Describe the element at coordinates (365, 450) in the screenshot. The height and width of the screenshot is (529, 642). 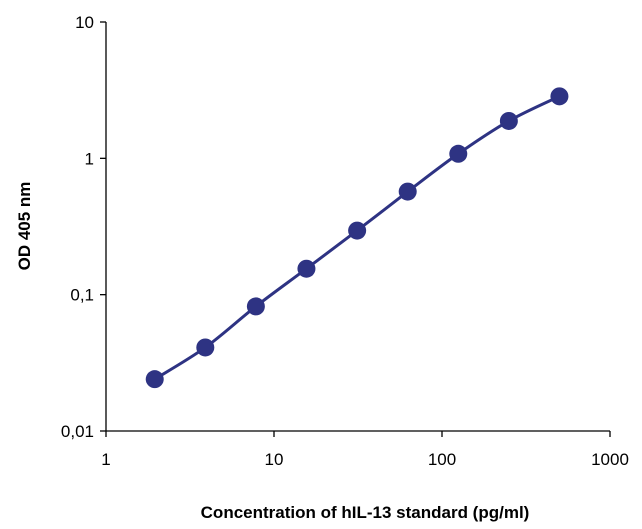
I see `x-ticks: 1 10 100 1000` at that location.